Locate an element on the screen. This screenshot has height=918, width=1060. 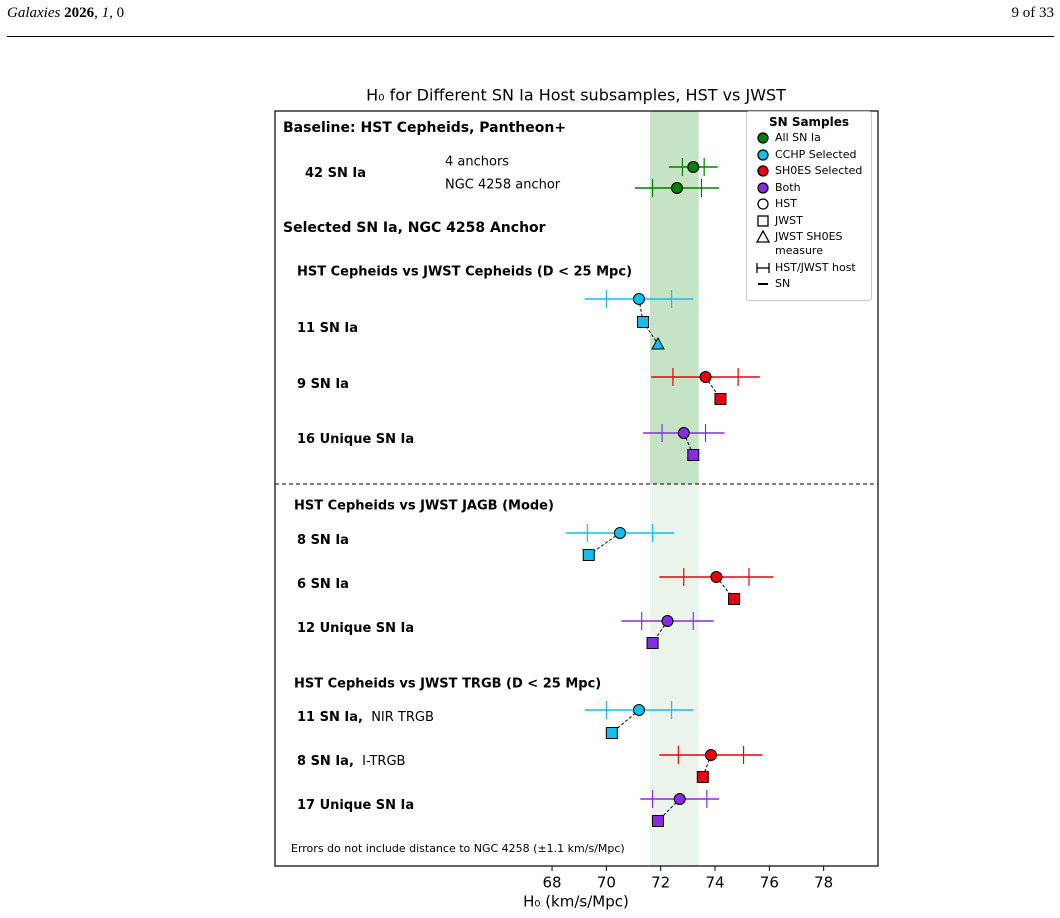
legend-label: All SN Ia is located at coordinates (798, 137).